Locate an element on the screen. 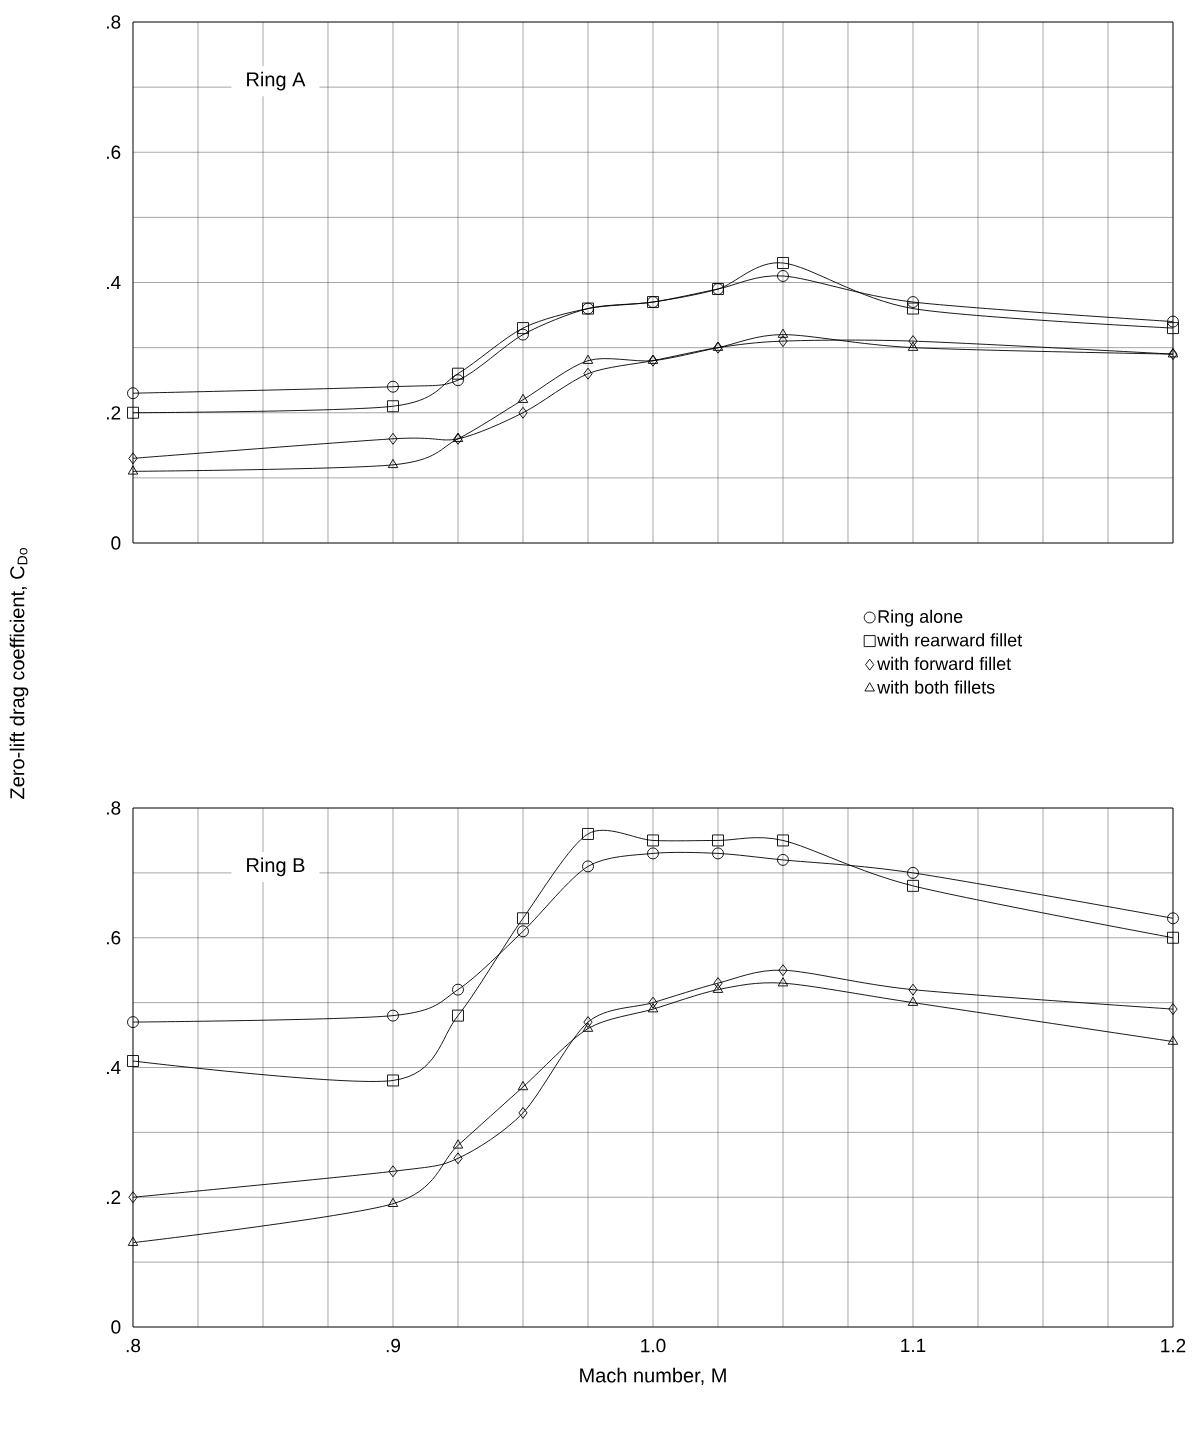 The image size is (1192, 1429). legend-label: with forward fillet is located at coordinates (944, 663).